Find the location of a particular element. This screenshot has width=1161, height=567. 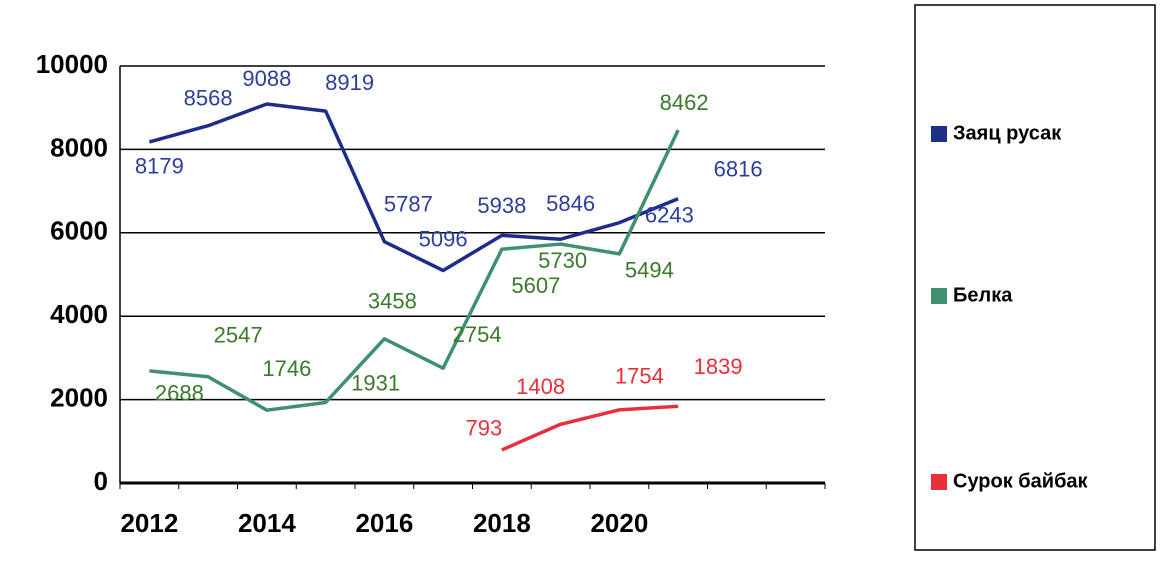

data-label: 5494 is located at coordinates (649, 270).